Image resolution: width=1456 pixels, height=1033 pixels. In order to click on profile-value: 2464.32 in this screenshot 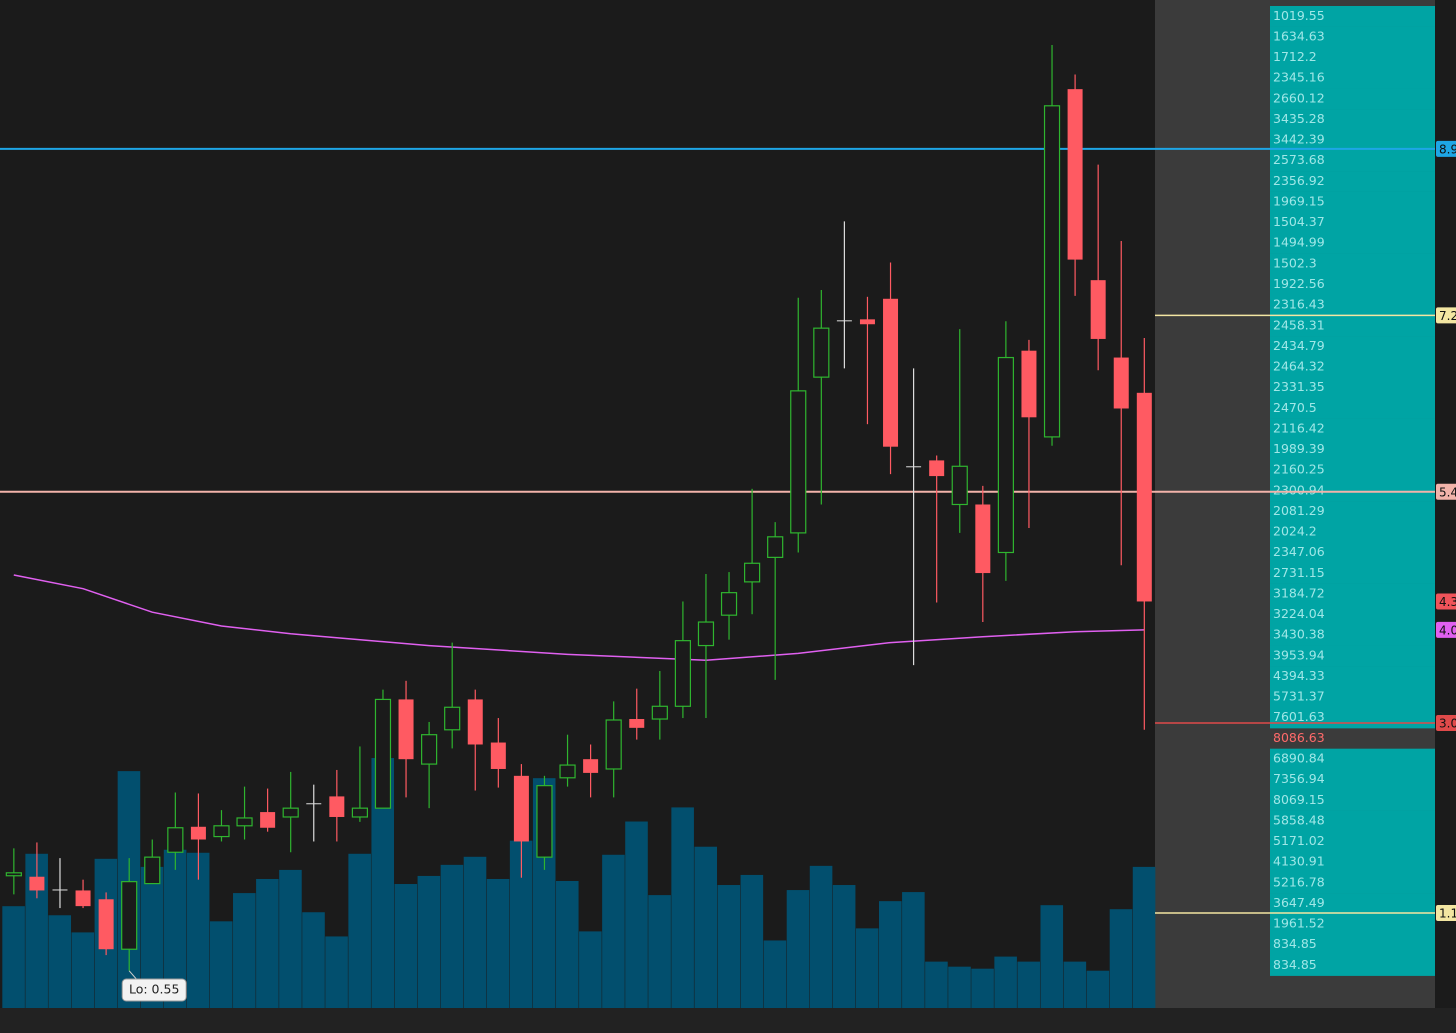, I will do `click(1299, 366)`.